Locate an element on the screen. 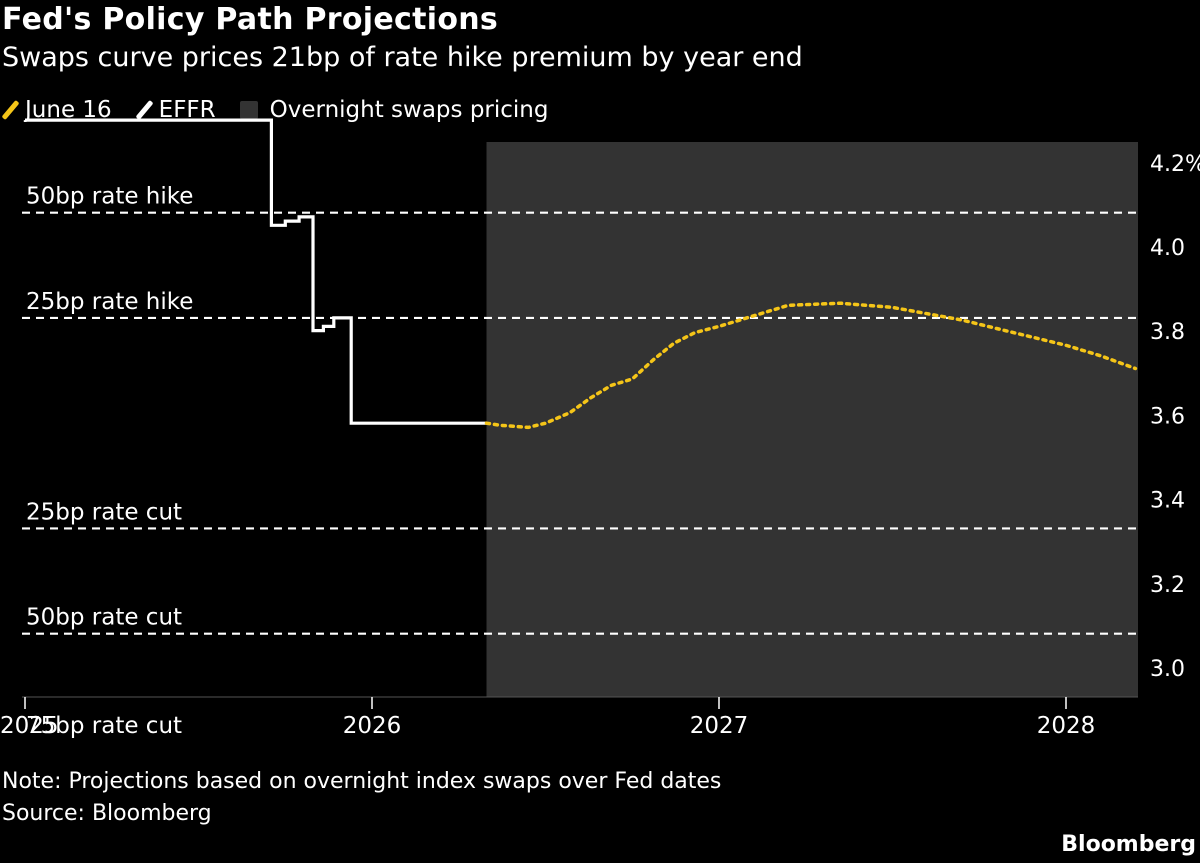  chart-source: Source: Bloomberg is located at coordinates (107, 813).